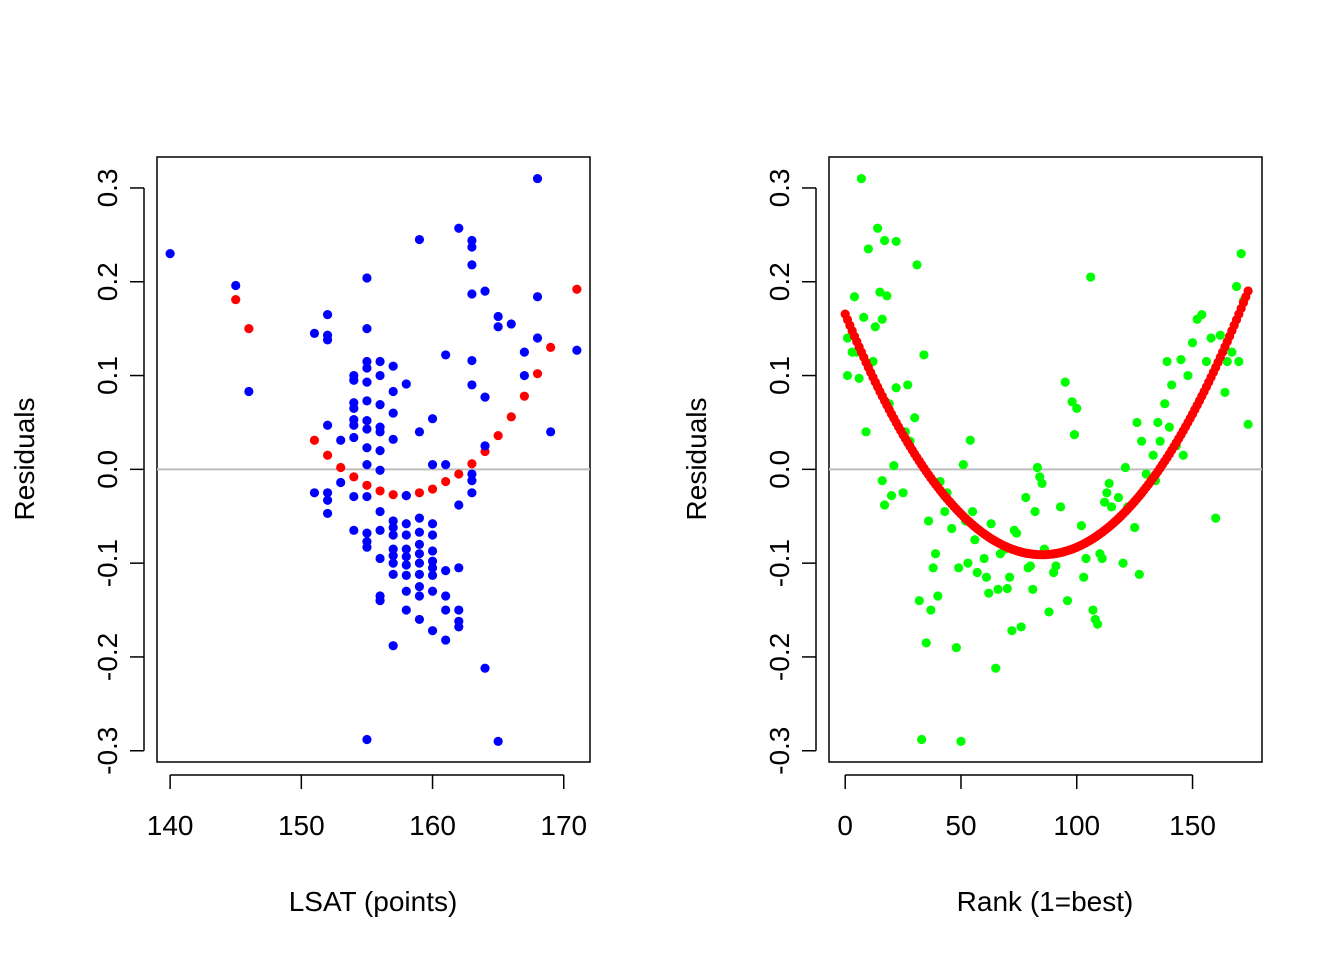 The image size is (1344, 960). I want to click on x-tick-label: 0, so click(845, 825).